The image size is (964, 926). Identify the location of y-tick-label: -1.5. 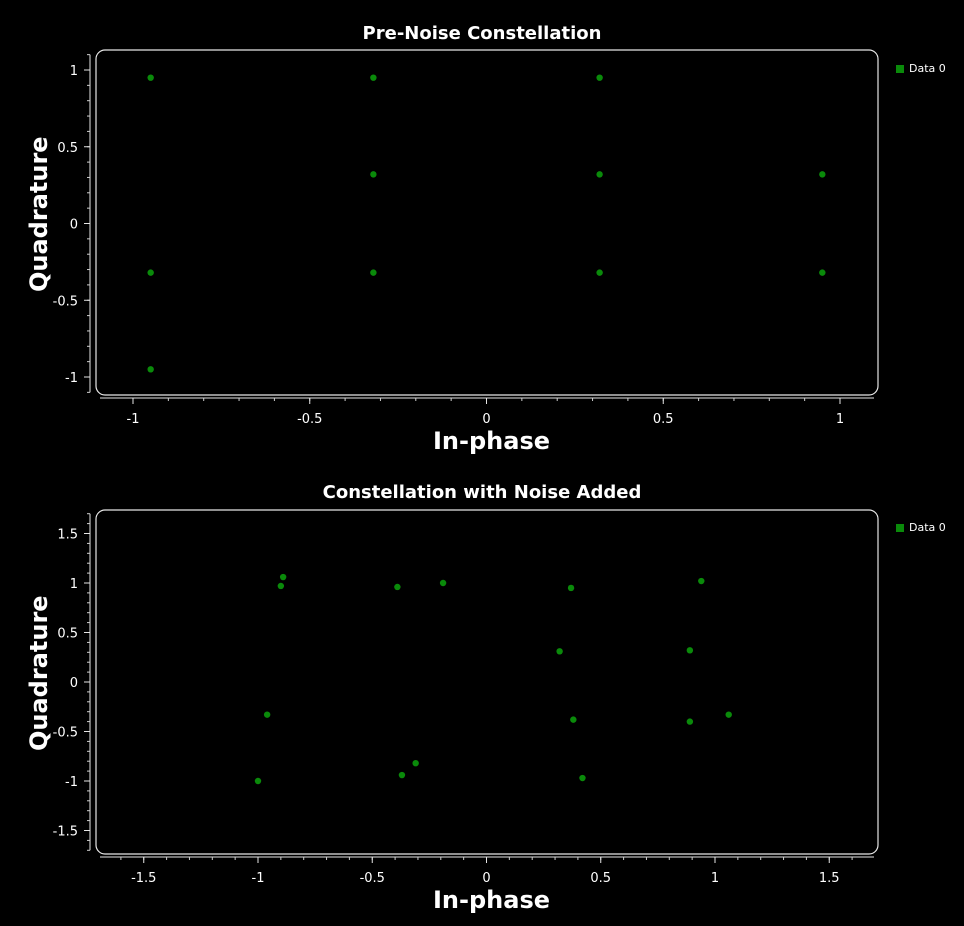
(65, 832).